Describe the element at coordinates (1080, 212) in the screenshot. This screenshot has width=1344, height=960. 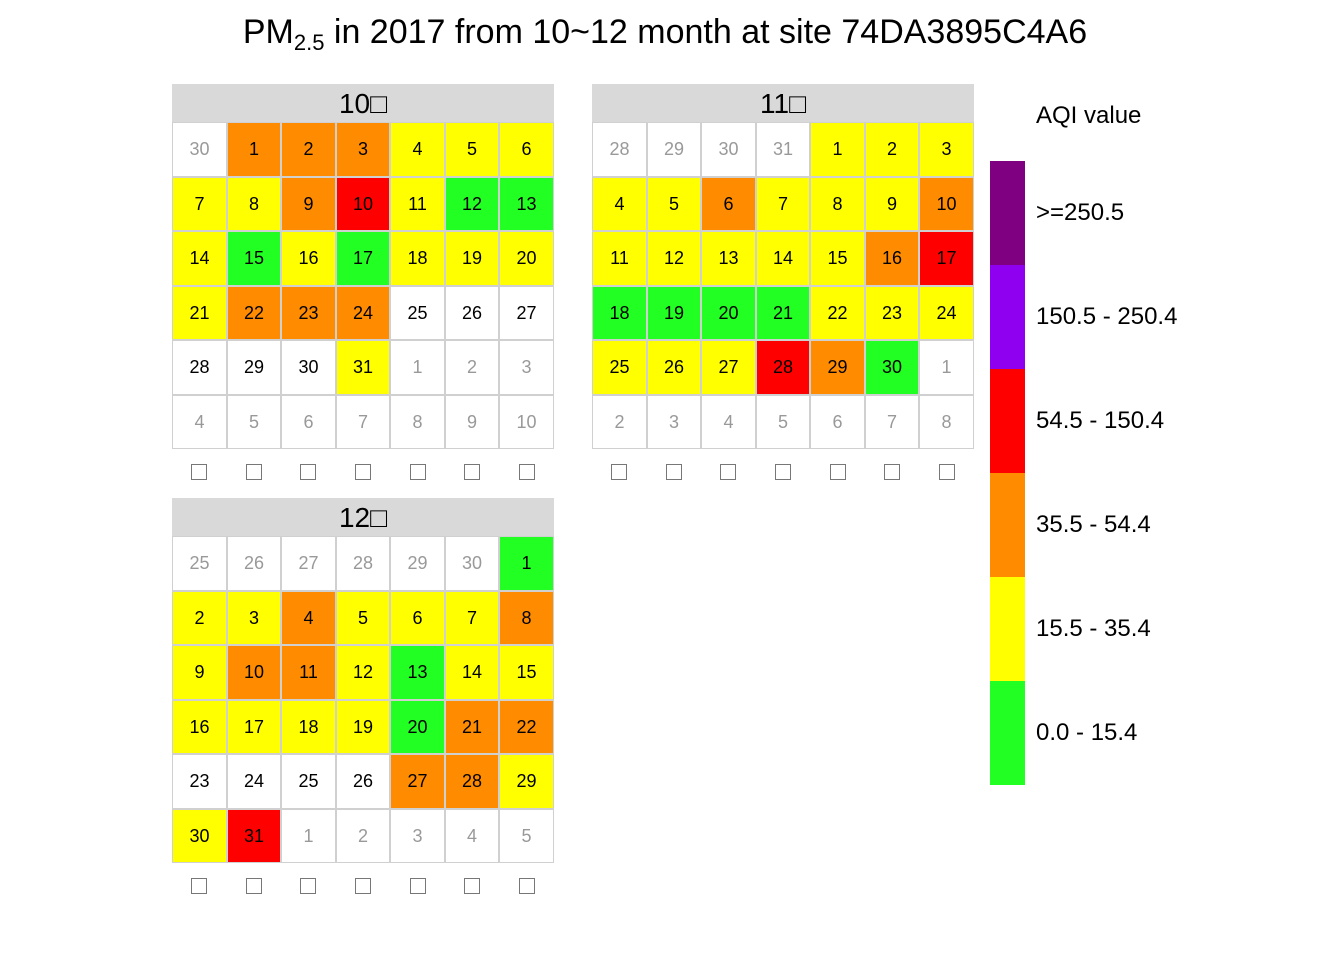
I see `legend-label: >=250.5` at that location.